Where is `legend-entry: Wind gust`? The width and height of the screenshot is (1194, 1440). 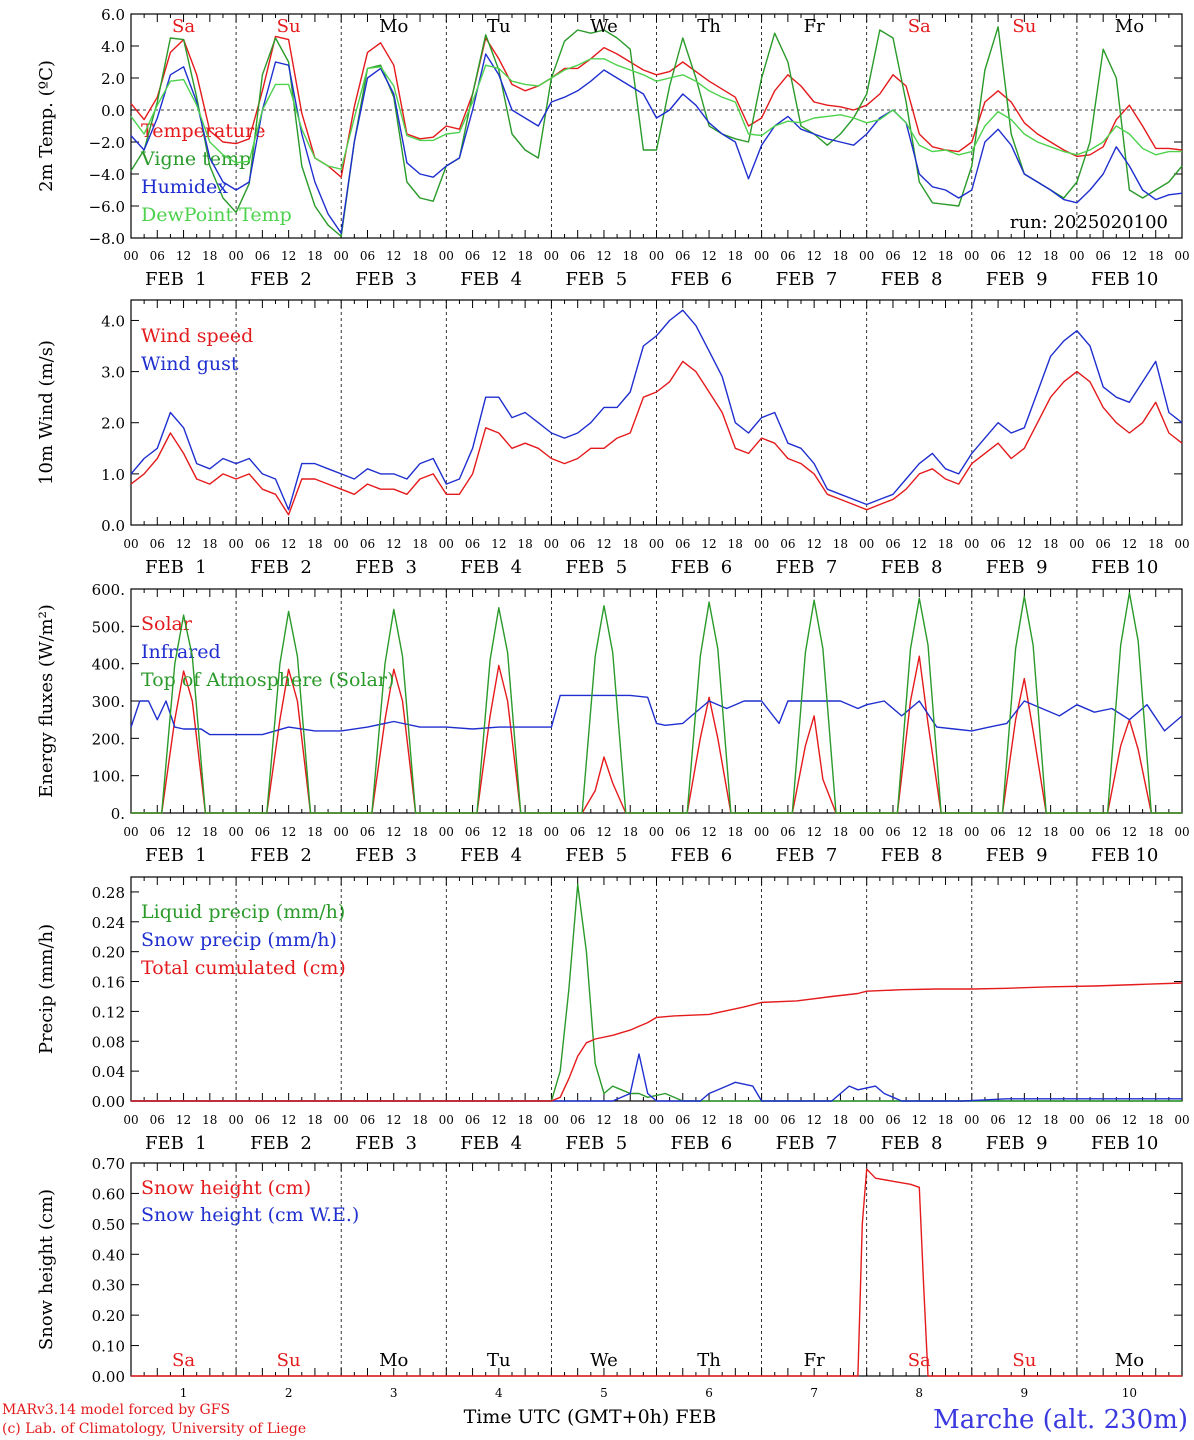 legend-entry: Wind gust is located at coordinates (190, 364).